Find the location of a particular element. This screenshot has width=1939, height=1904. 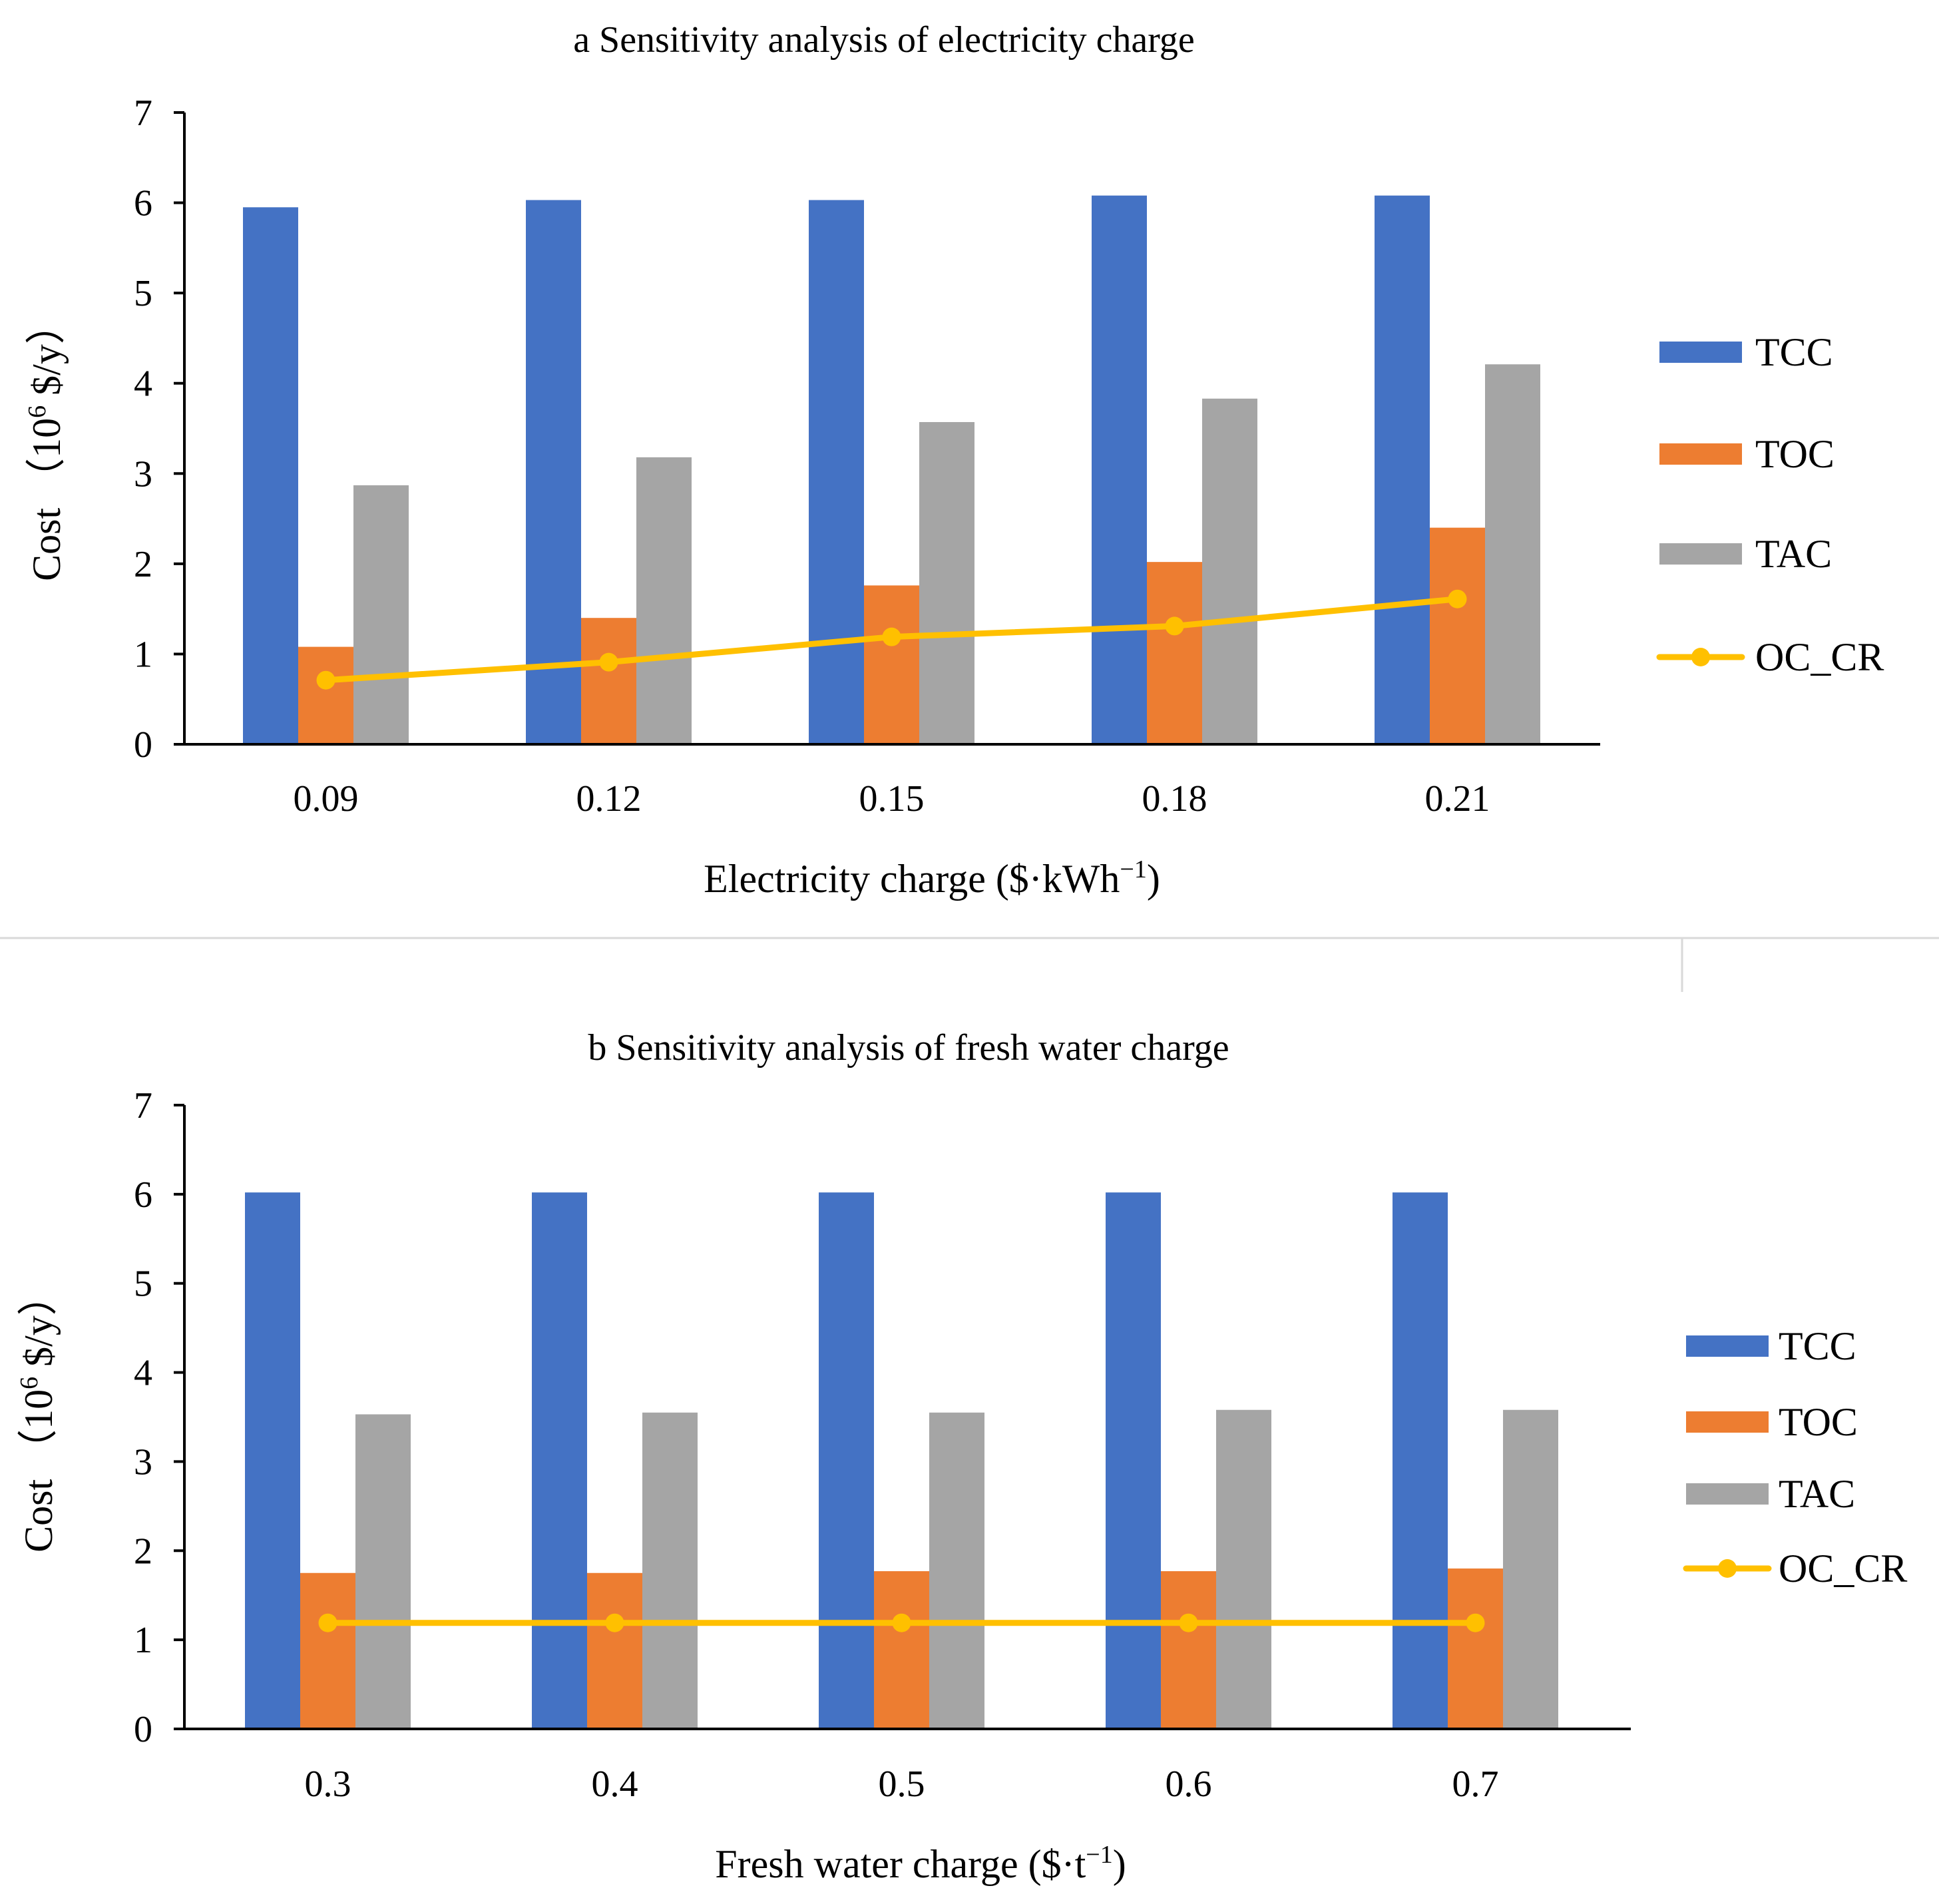

x-axis-title: Fresh water charge ($·t−1) is located at coordinates (920, 1863).